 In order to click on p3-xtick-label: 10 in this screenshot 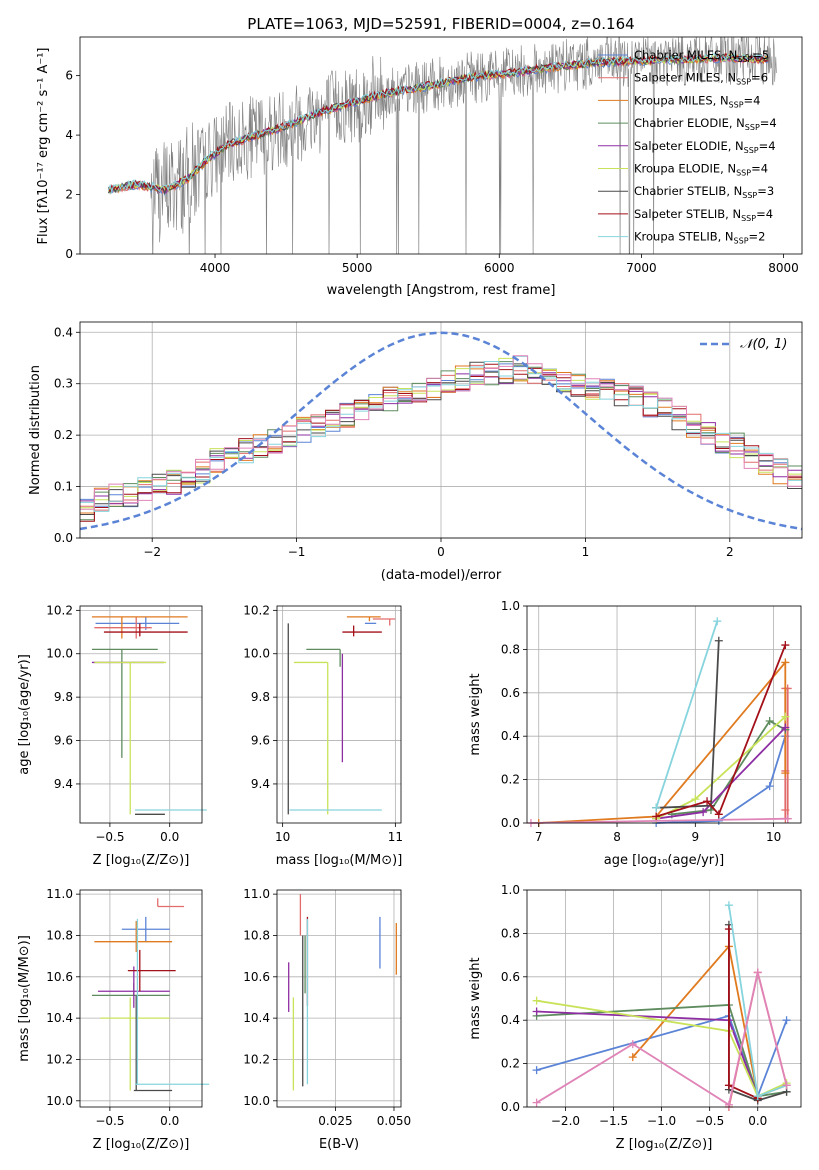, I will do `click(282, 837)`.